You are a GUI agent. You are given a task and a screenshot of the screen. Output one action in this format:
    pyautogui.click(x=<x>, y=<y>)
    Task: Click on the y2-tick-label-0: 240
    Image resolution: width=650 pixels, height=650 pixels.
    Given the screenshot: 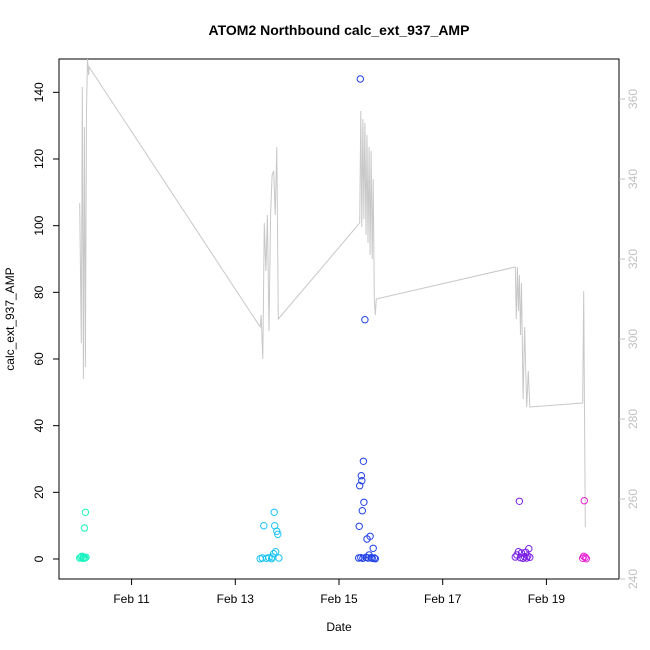 What is the action you would take?
    pyautogui.click(x=633, y=579)
    